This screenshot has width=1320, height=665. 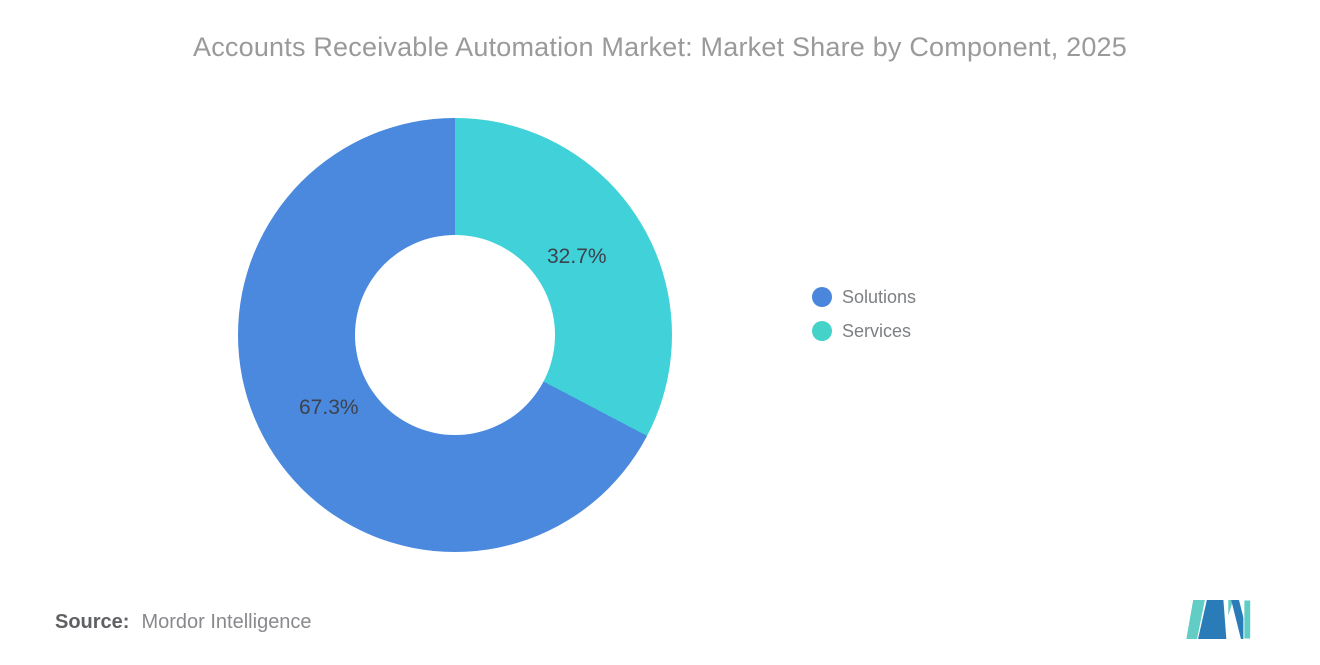 What do you see at coordinates (226, 622) in the screenshot?
I see `source-value: Mordor Intelligence` at bounding box center [226, 622].